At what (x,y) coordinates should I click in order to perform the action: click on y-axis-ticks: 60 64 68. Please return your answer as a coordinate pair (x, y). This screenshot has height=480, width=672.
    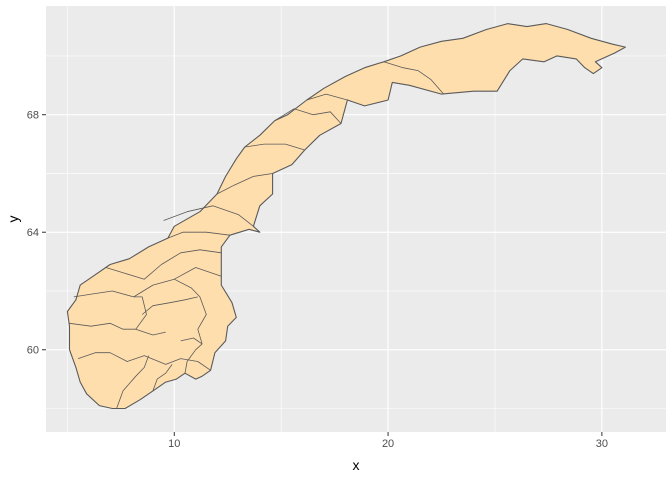
    Looking at the image, I should click on (36, 233).